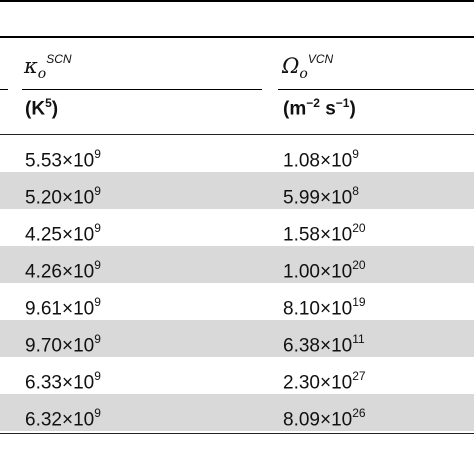 This screenshot has width=474, height=474. I want to click on column-header-omega: ΩoVCN, so click(308, 67).